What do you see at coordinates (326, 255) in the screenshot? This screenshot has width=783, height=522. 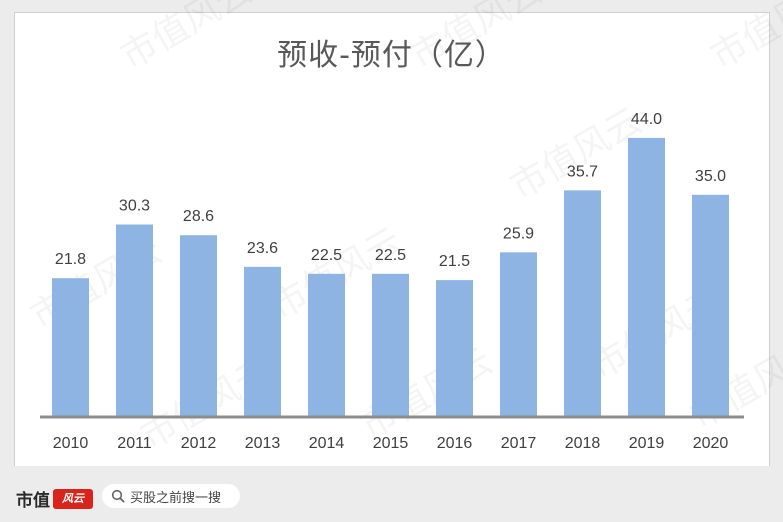 I see `value-label-2014: 22.5` at bounding box center [326, 255].